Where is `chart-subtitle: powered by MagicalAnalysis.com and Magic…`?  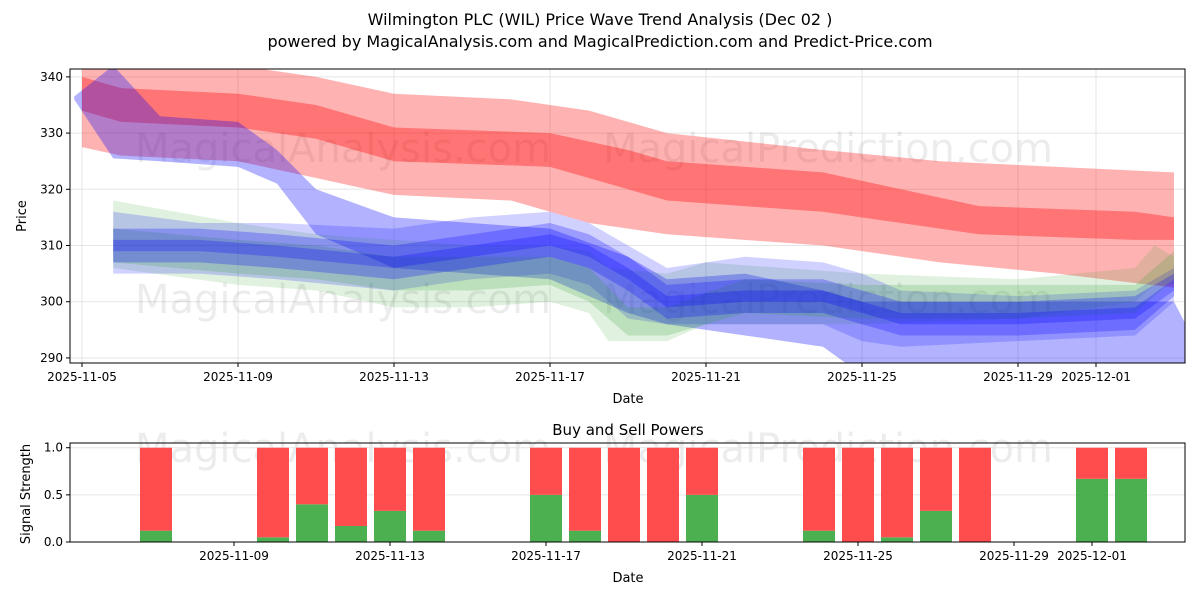
chart-subtitle: powered by MagicalAnalysis.com and Magic… is located at coordinates (600, 41).